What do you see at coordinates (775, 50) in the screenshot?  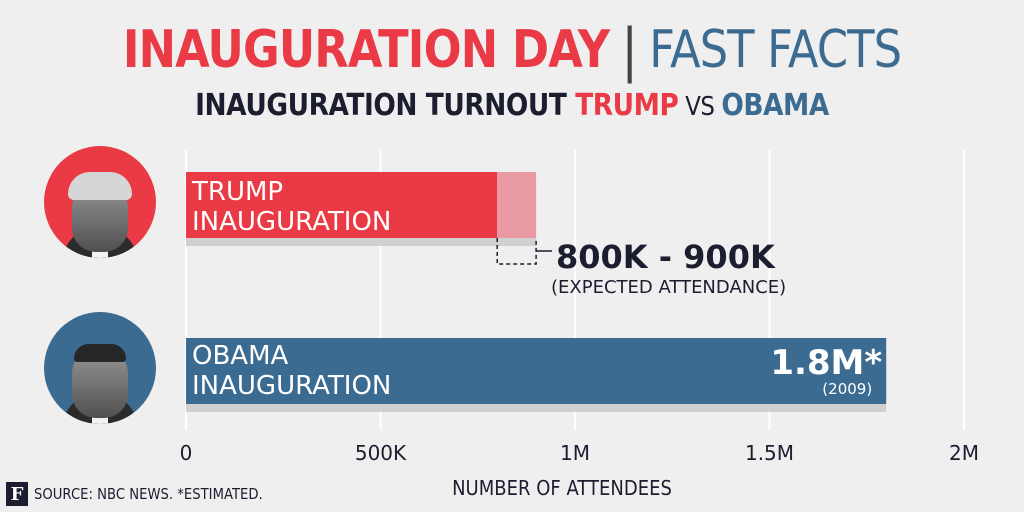 I see `title-fast-facts: FAST FACTS` at bounding box center [775, 50].